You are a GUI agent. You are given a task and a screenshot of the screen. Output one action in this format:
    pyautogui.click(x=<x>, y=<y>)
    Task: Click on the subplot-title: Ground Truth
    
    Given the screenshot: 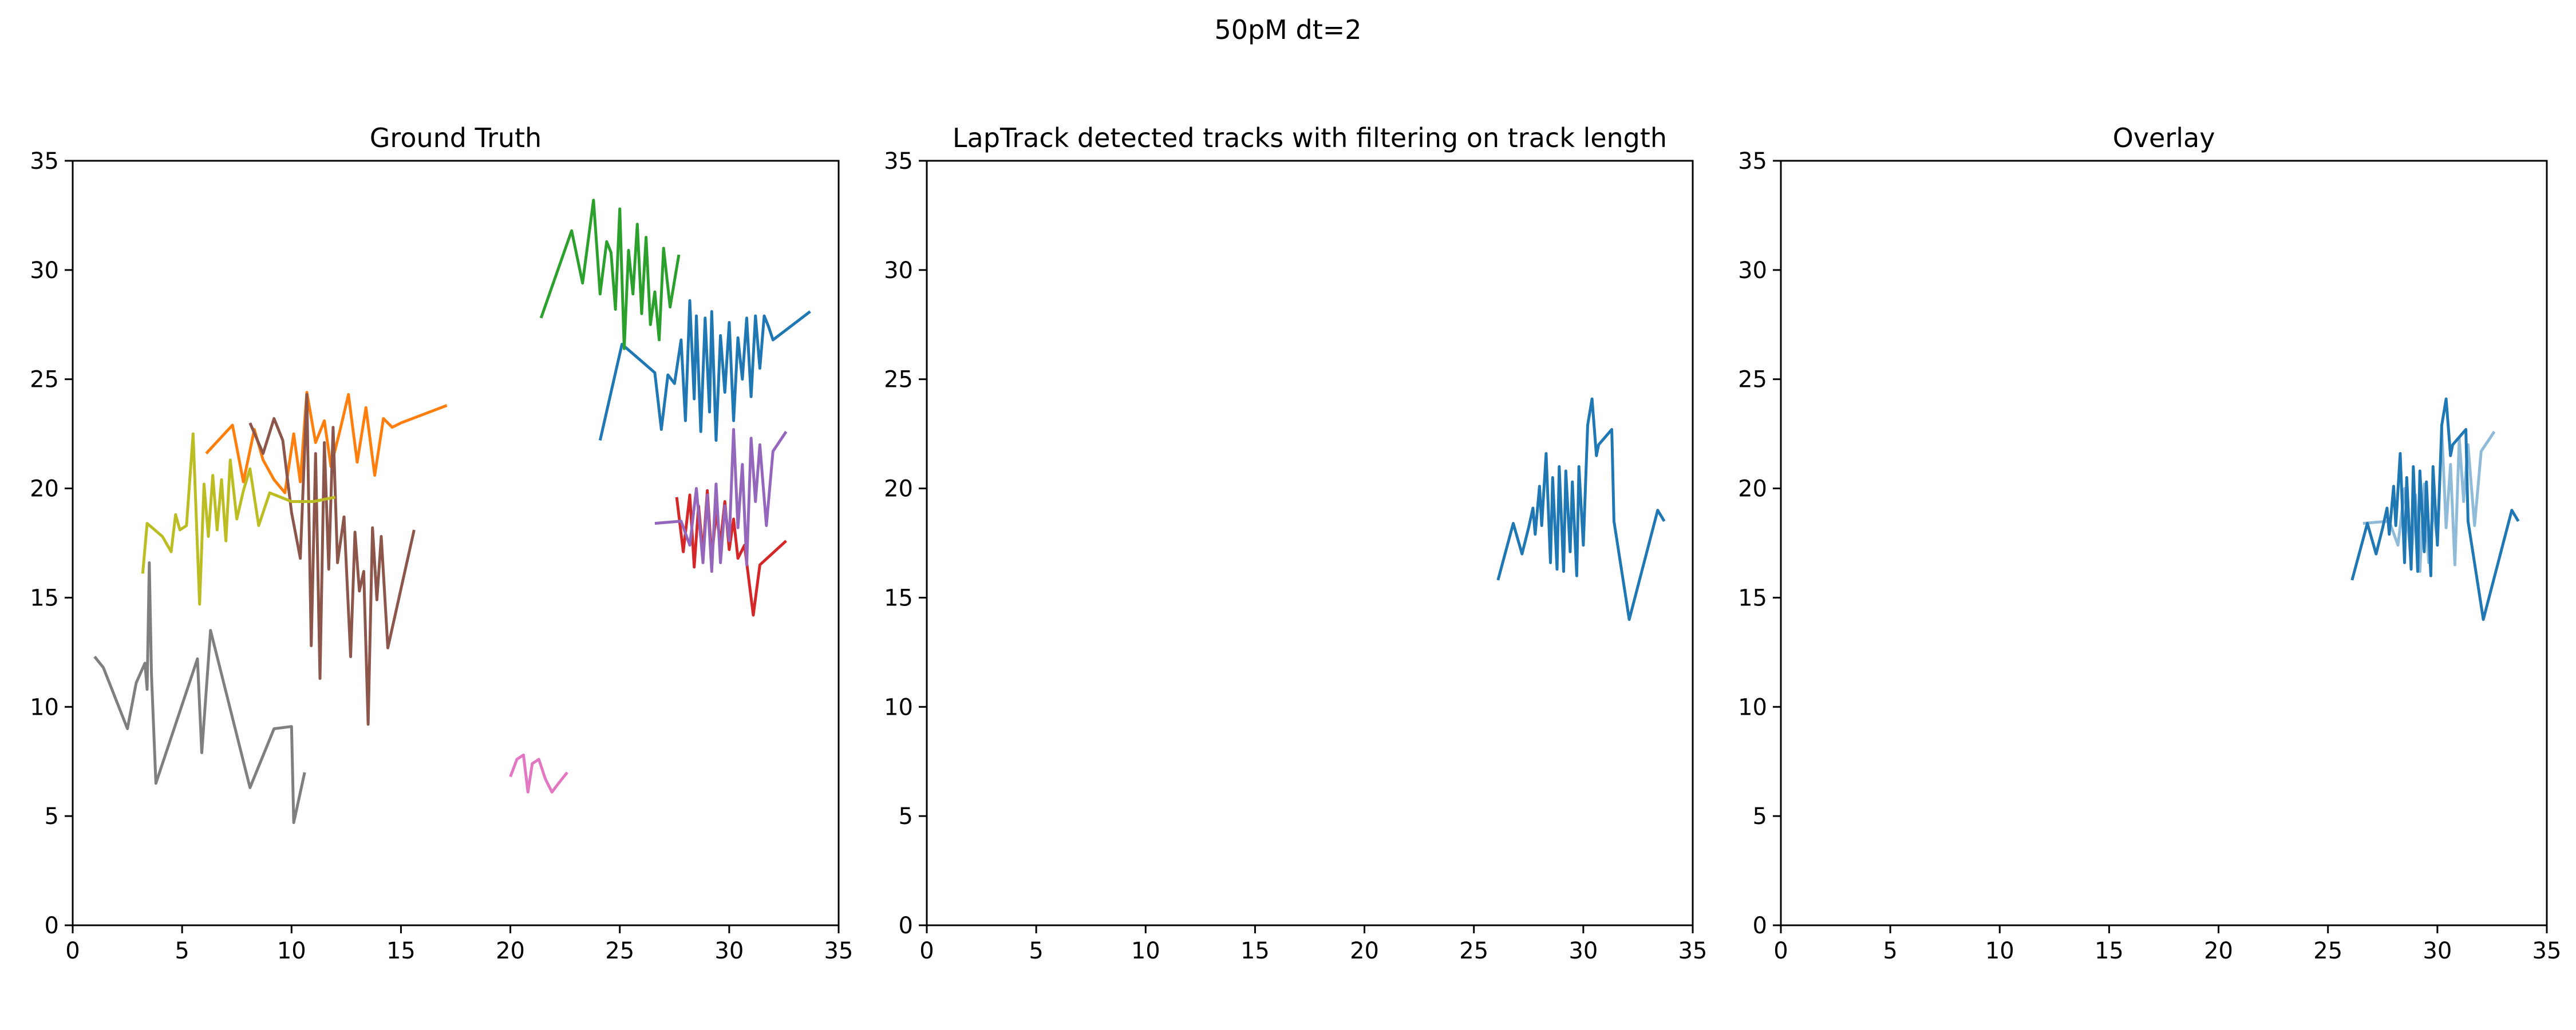 What is the action you would take?
    pyautogui.click(x=456, y=137)
    